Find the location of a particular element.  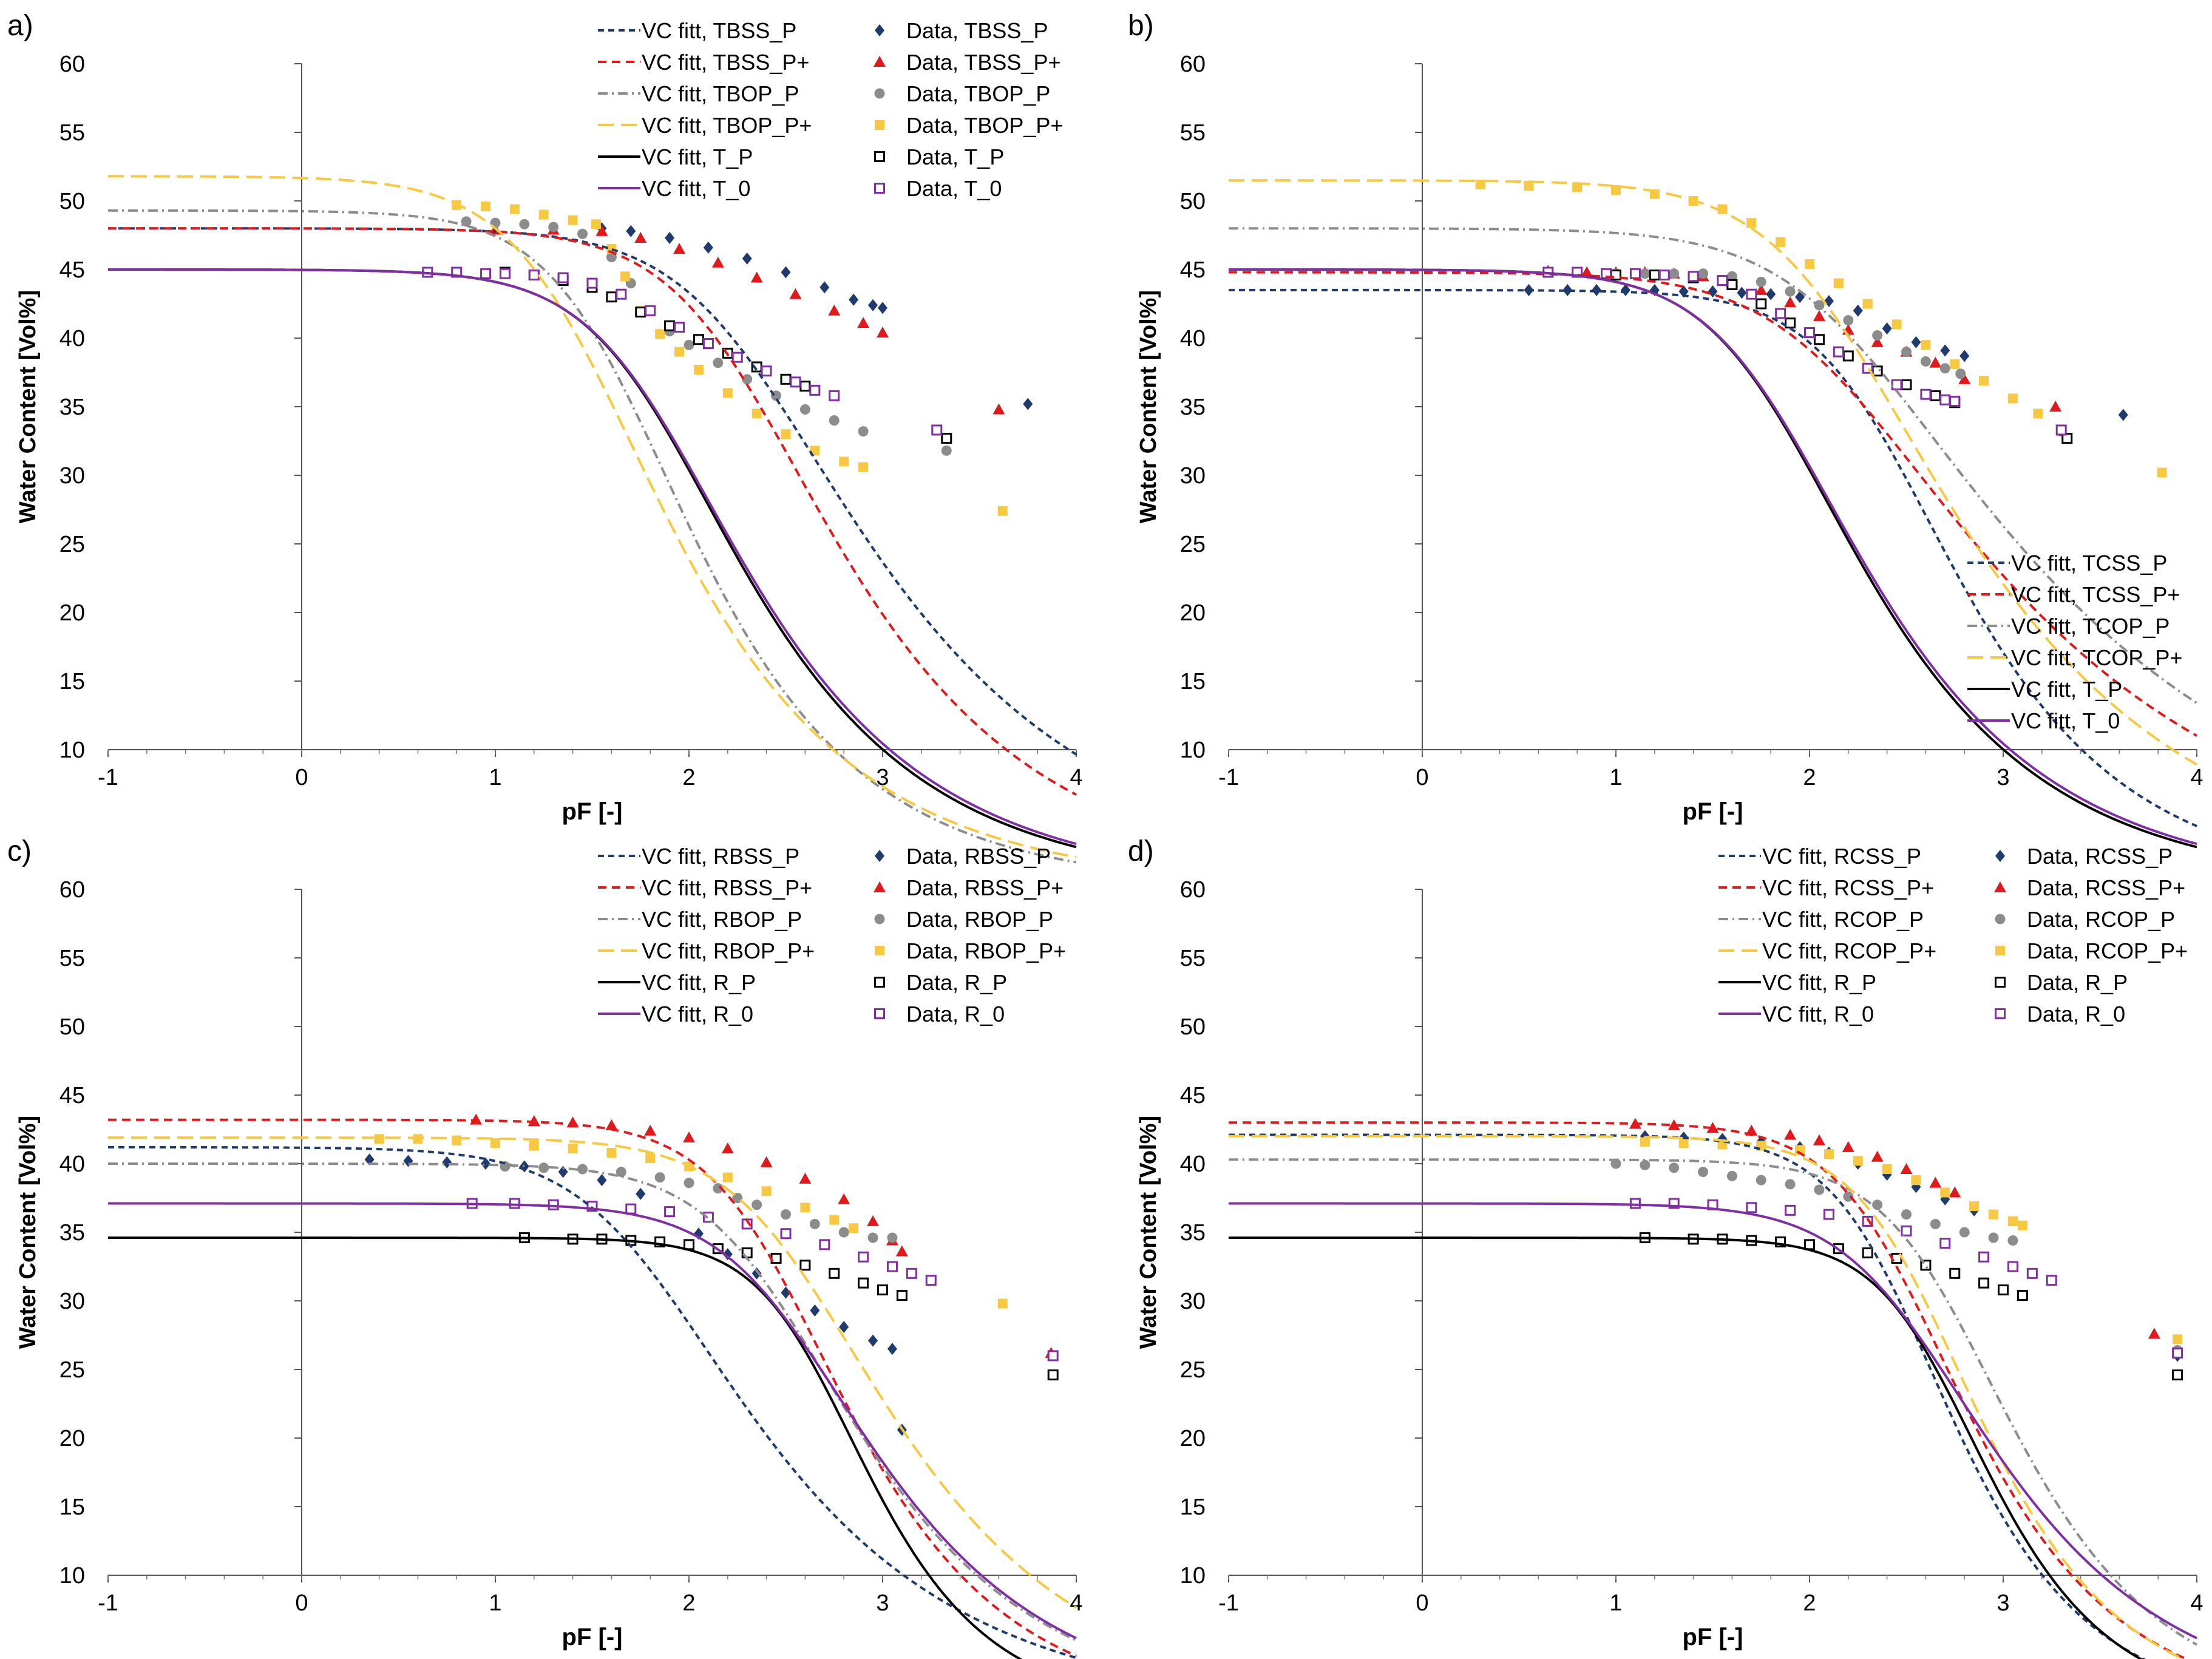

x-tick-label: 3 is located at coordinates (2003, 777).